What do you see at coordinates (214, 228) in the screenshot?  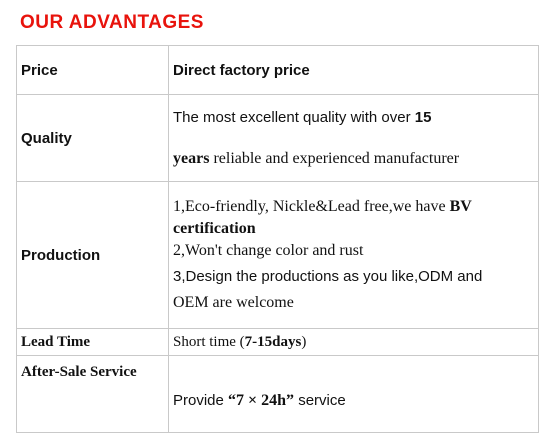 I see `production-text-2: certification` at bounding box center [214, 228].